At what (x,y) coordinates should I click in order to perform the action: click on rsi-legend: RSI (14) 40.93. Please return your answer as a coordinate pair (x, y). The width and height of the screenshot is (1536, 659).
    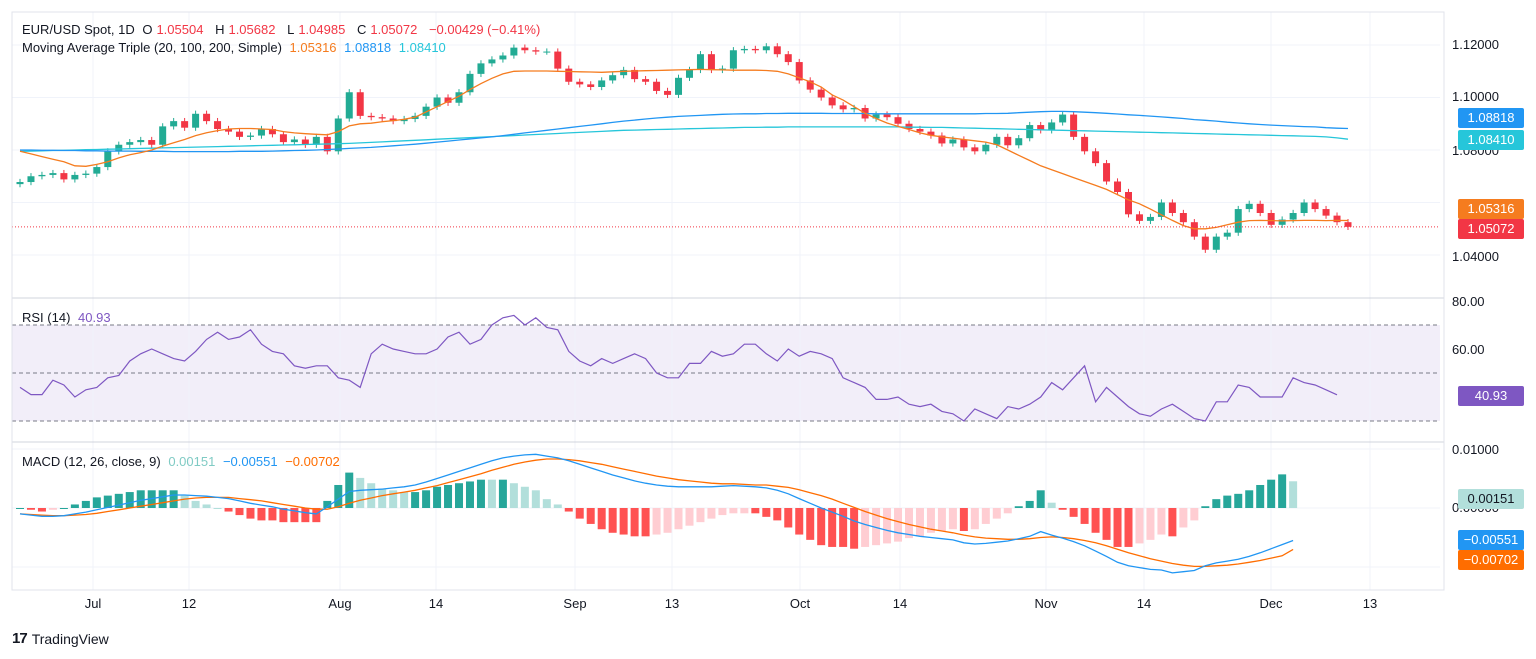
    Looking at the image, I should click on (68, 318).